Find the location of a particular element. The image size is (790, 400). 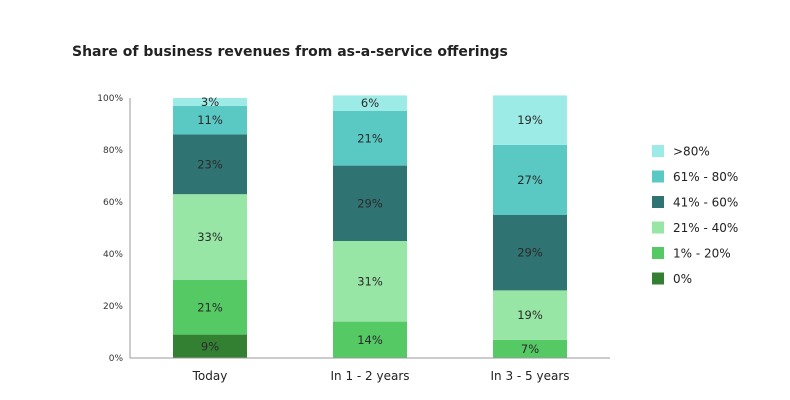

data-label: 31% is located at coordinates (370, 281).